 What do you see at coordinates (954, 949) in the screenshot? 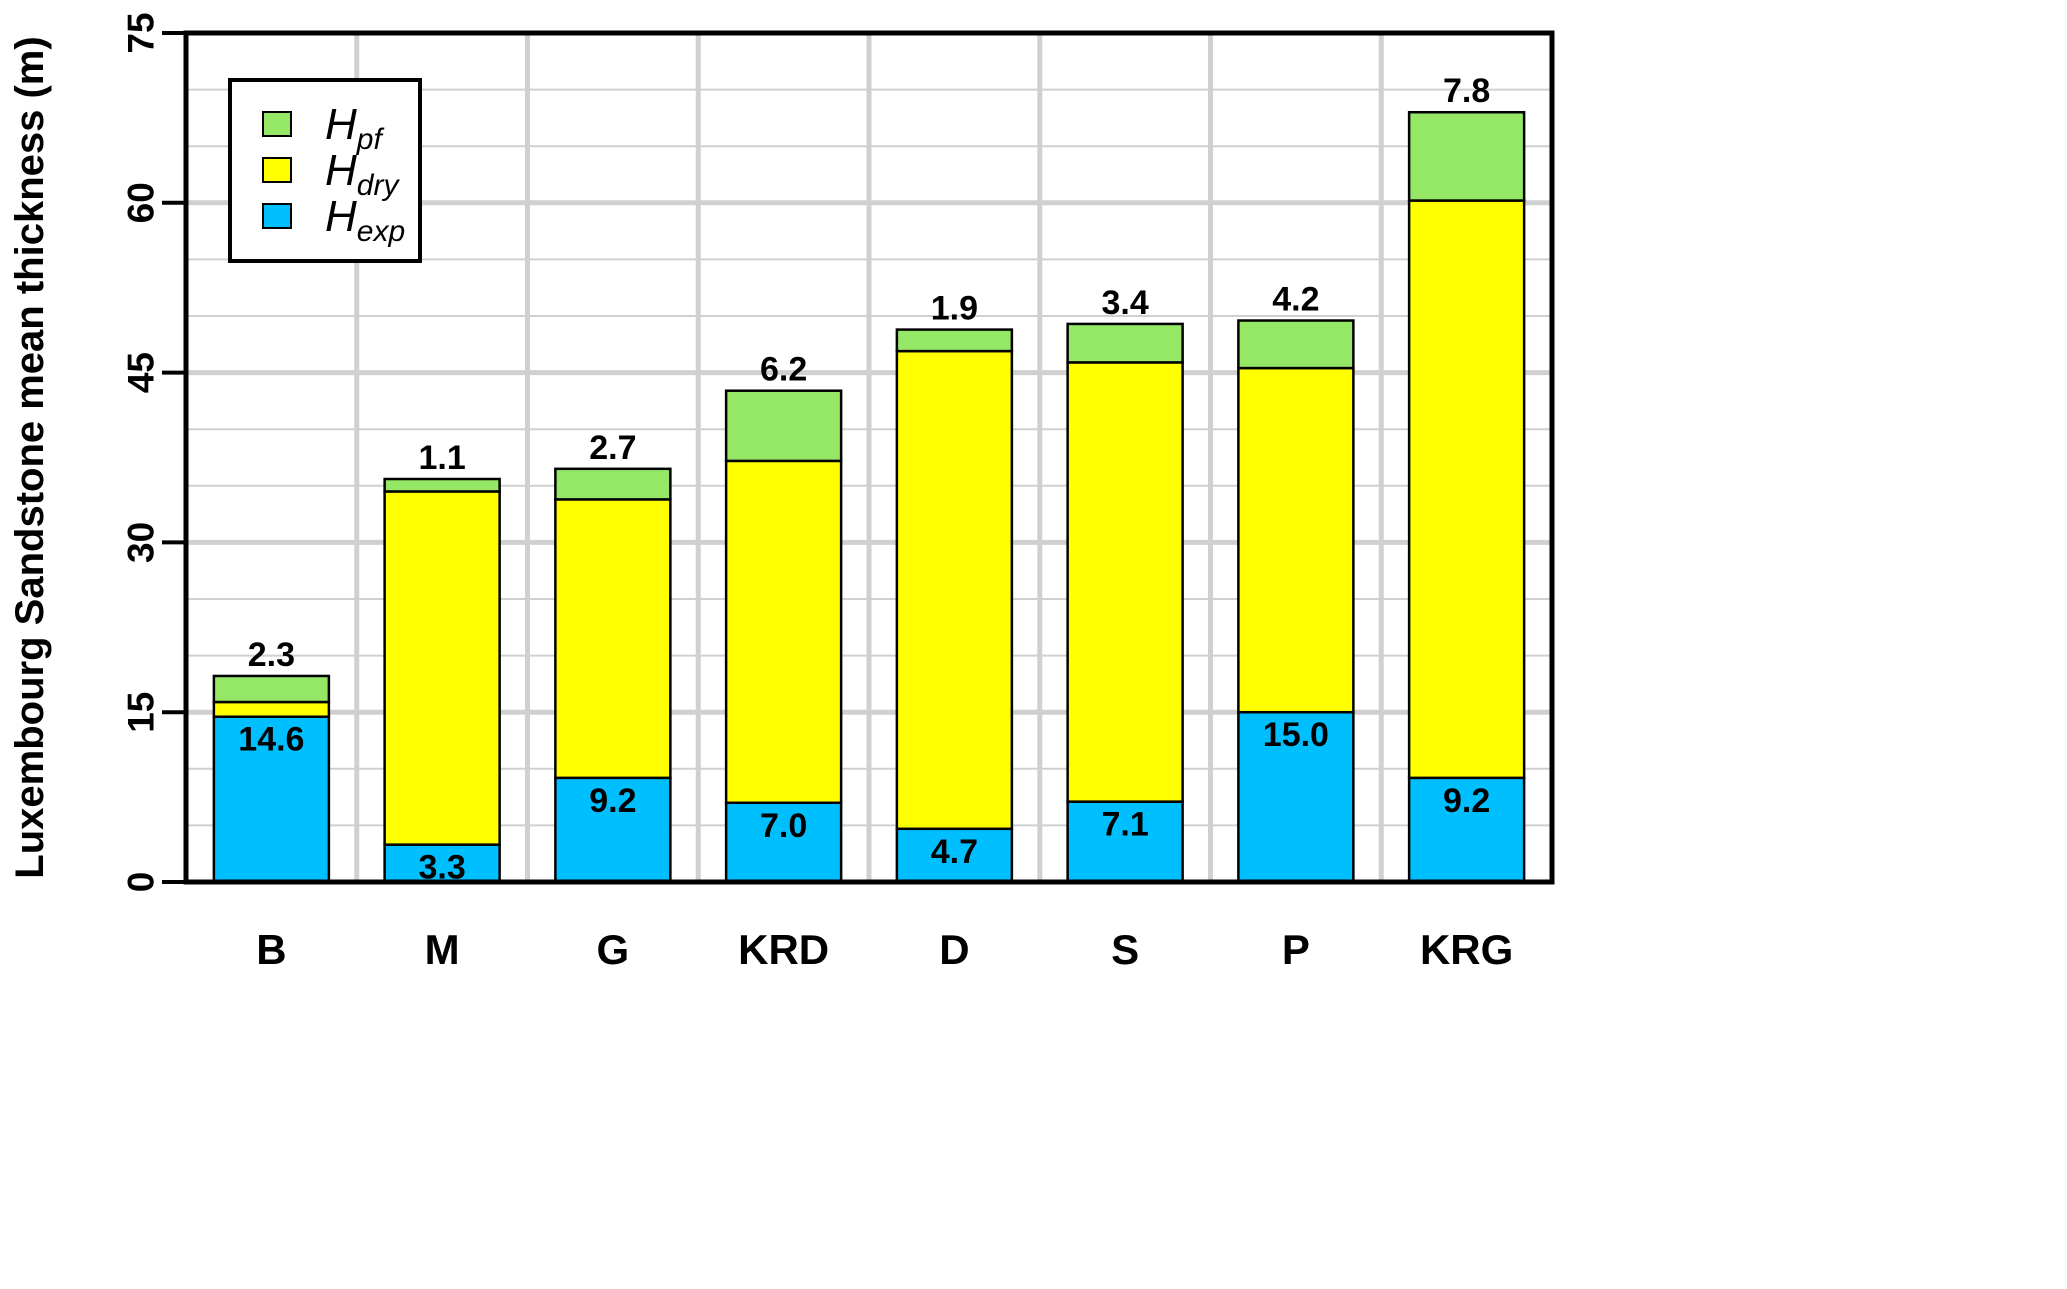
I see `x-tick-label-D: D` at bounding box center [954, 949].